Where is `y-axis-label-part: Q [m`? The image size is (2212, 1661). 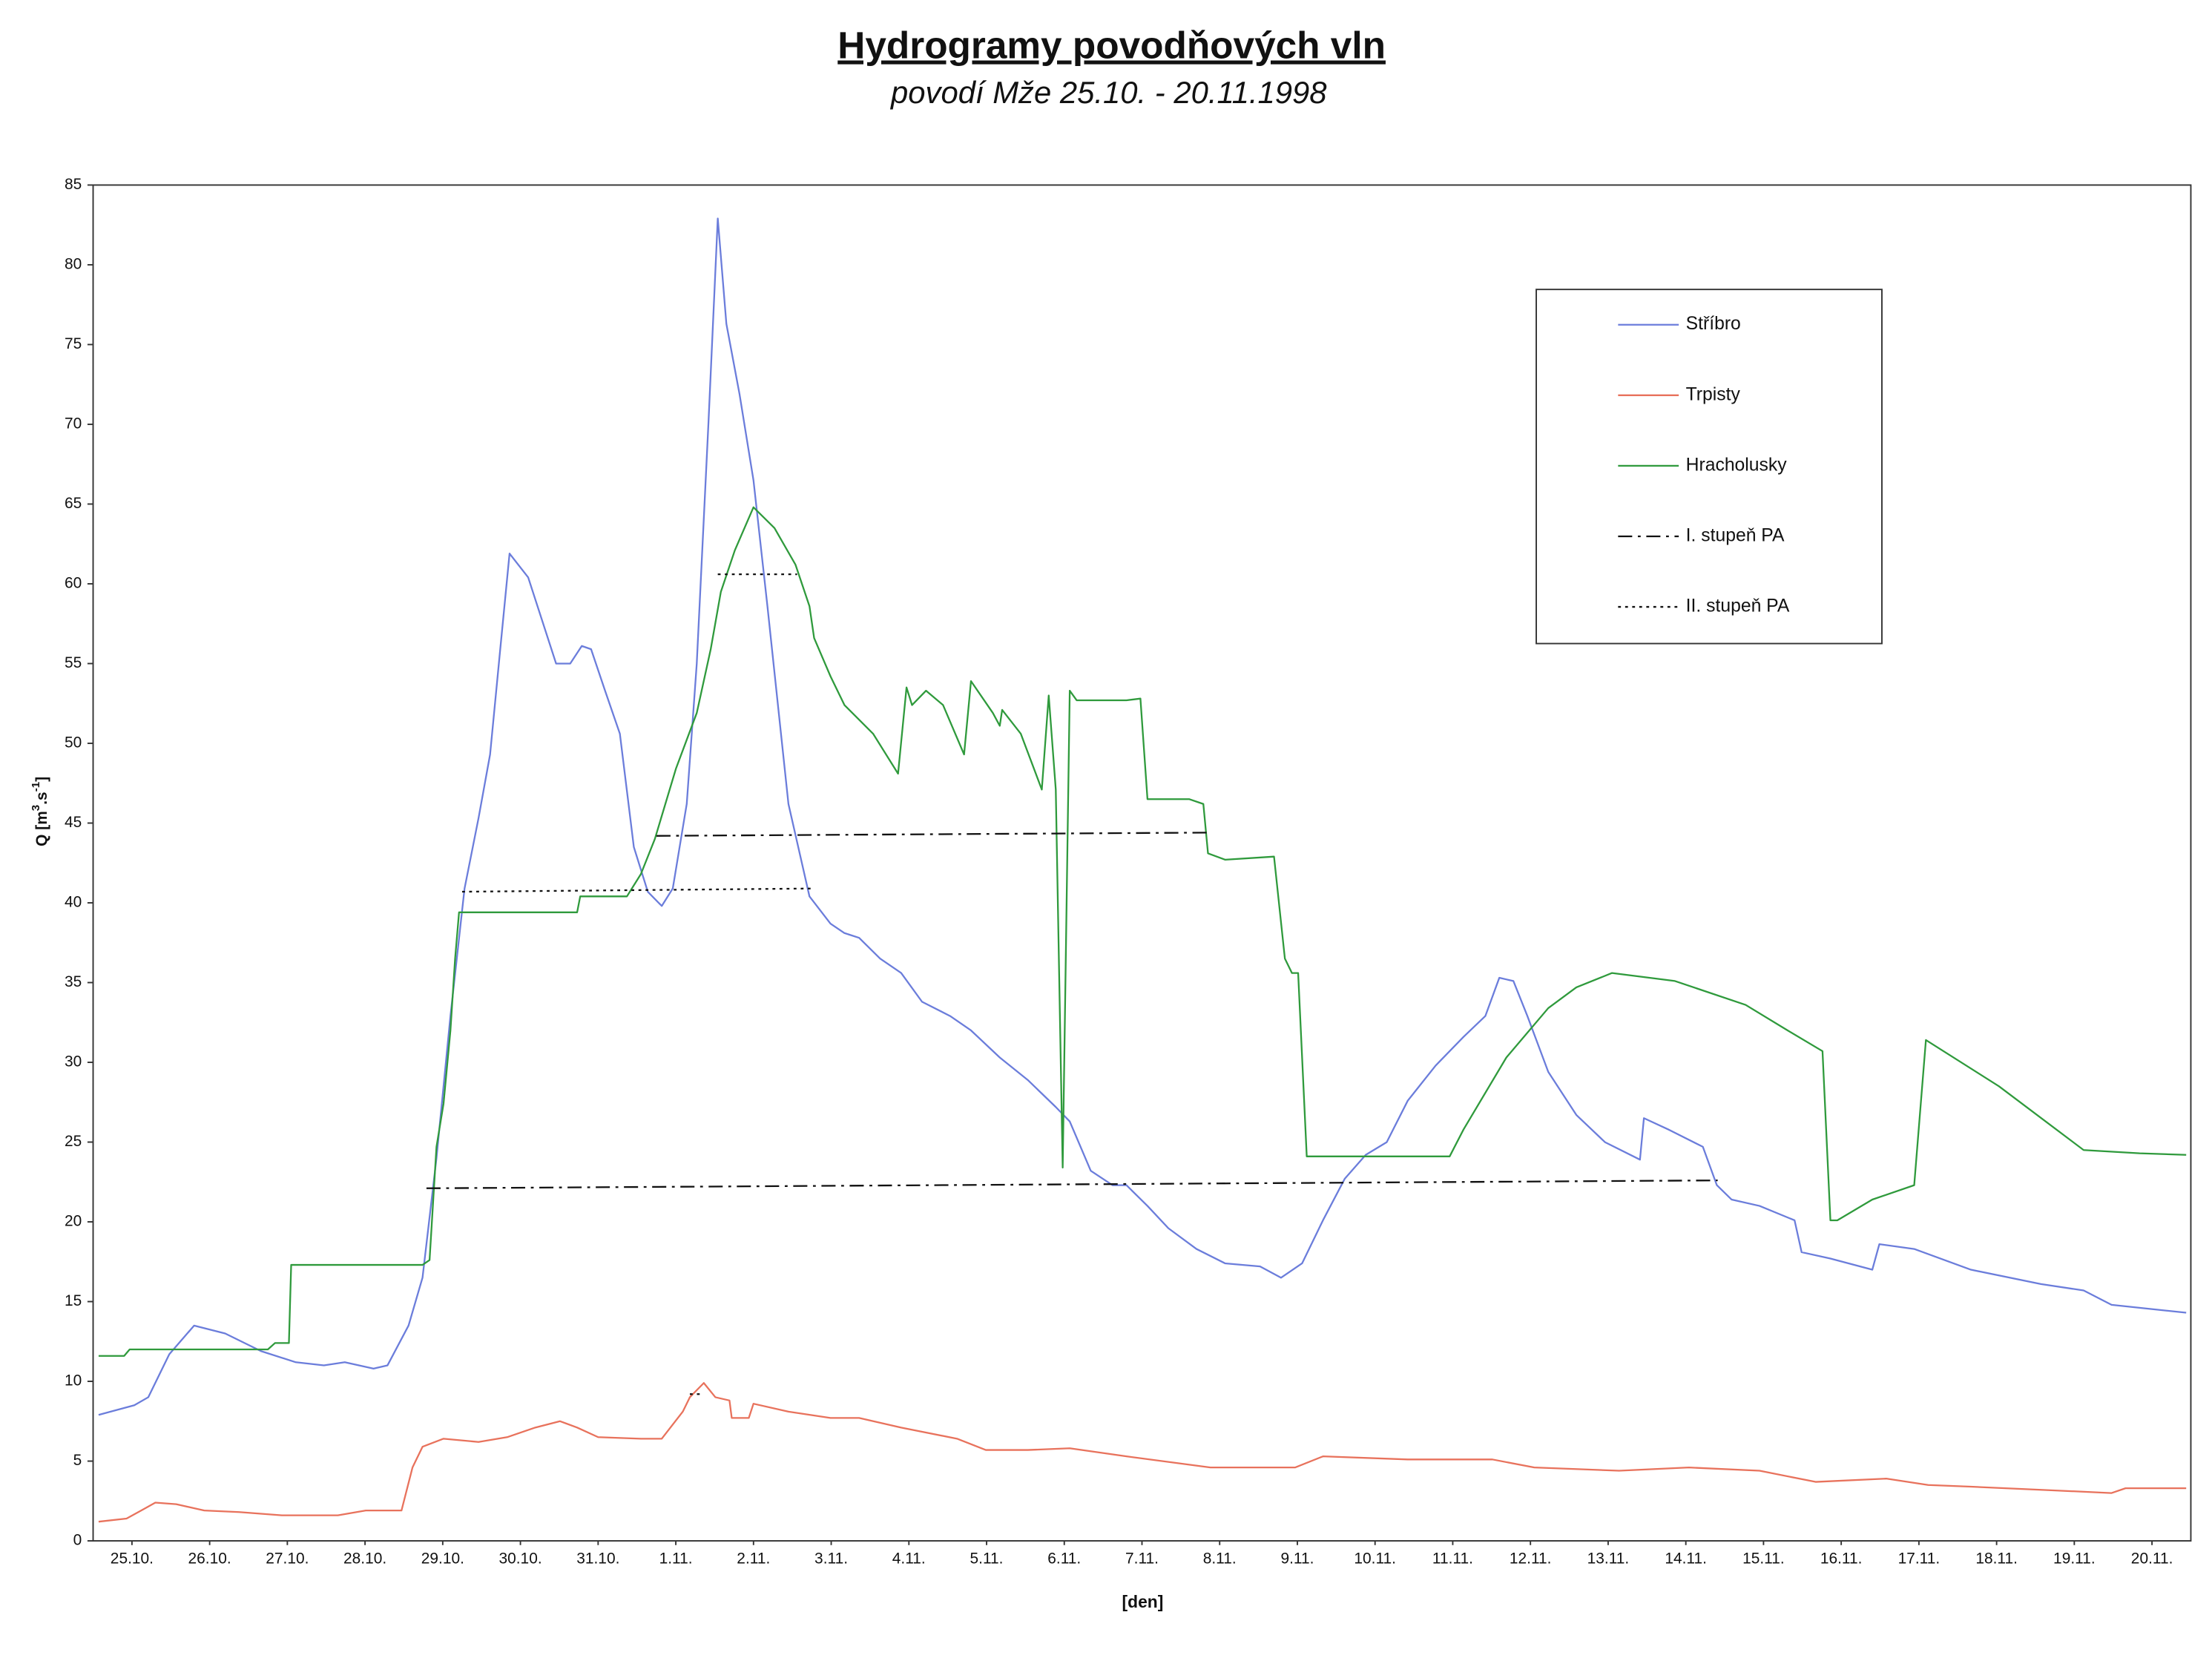
y-axis-label-part: Q [m is located at coordinates (42, 828).